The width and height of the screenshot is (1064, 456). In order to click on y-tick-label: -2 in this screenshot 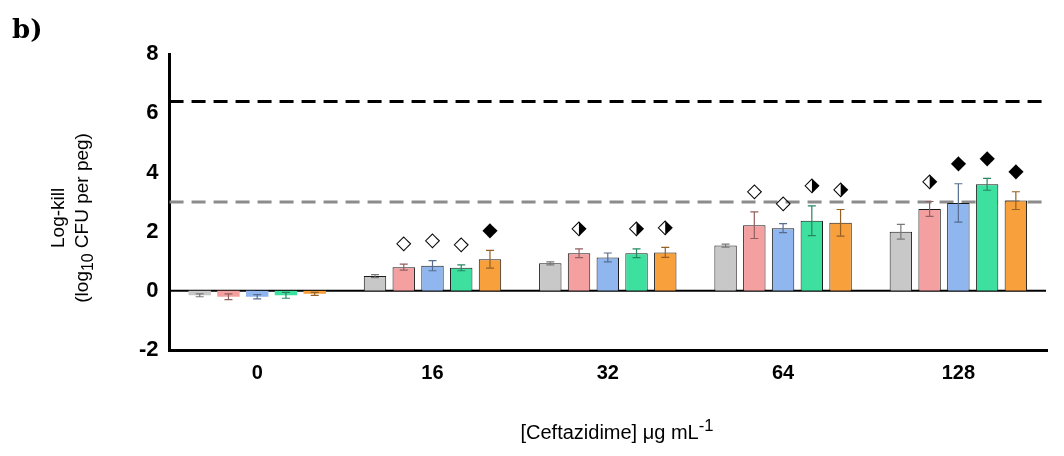, I will do `click(149, 349)`.